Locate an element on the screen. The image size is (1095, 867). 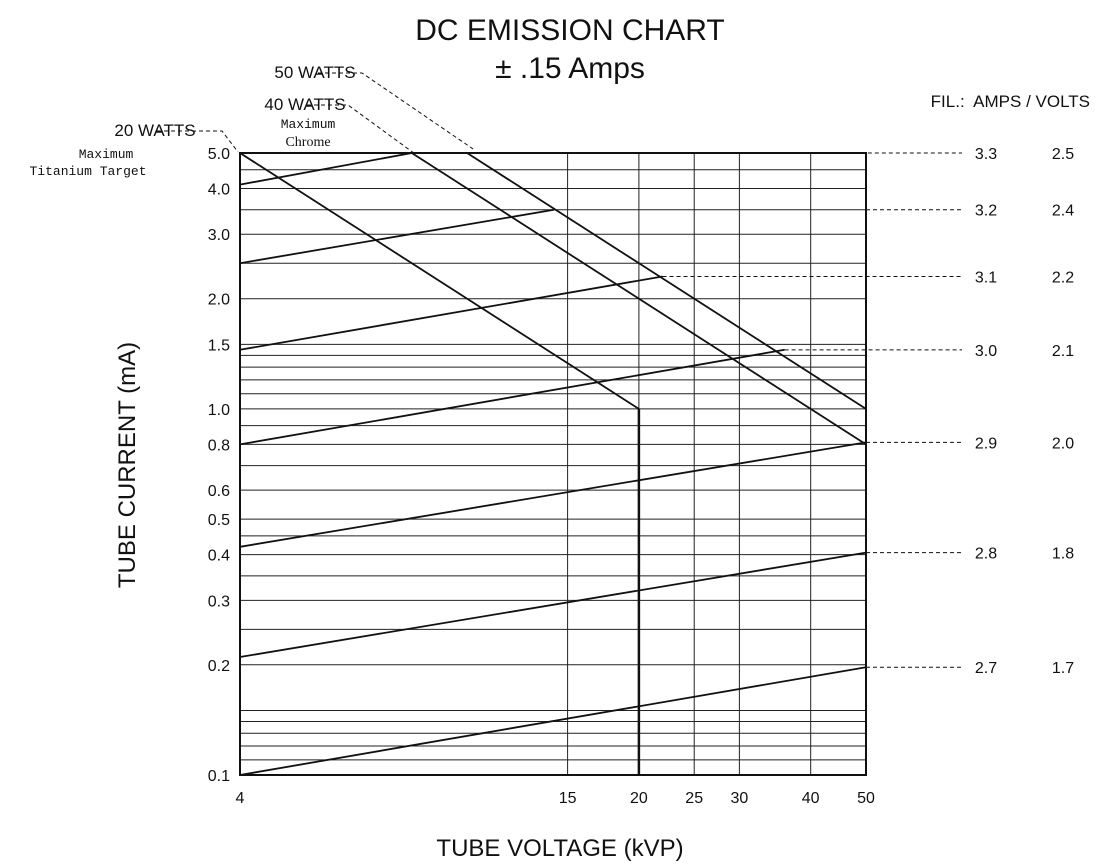
x-tick-label: 4 is located at coordinates (240, 798).